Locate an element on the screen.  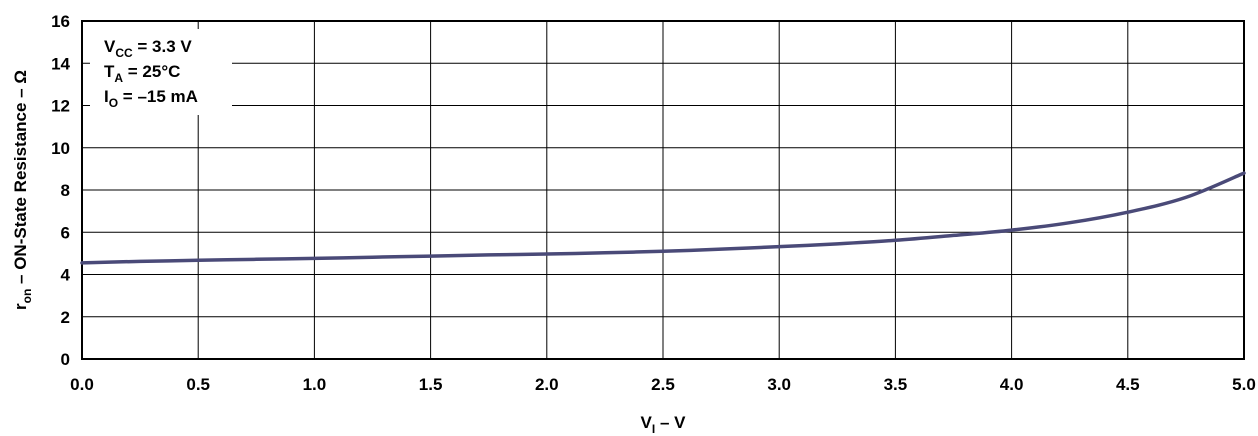
y-tick-labels: 0 2 4 6 8 10 12 14 16 is located at coordinates (60, 190).